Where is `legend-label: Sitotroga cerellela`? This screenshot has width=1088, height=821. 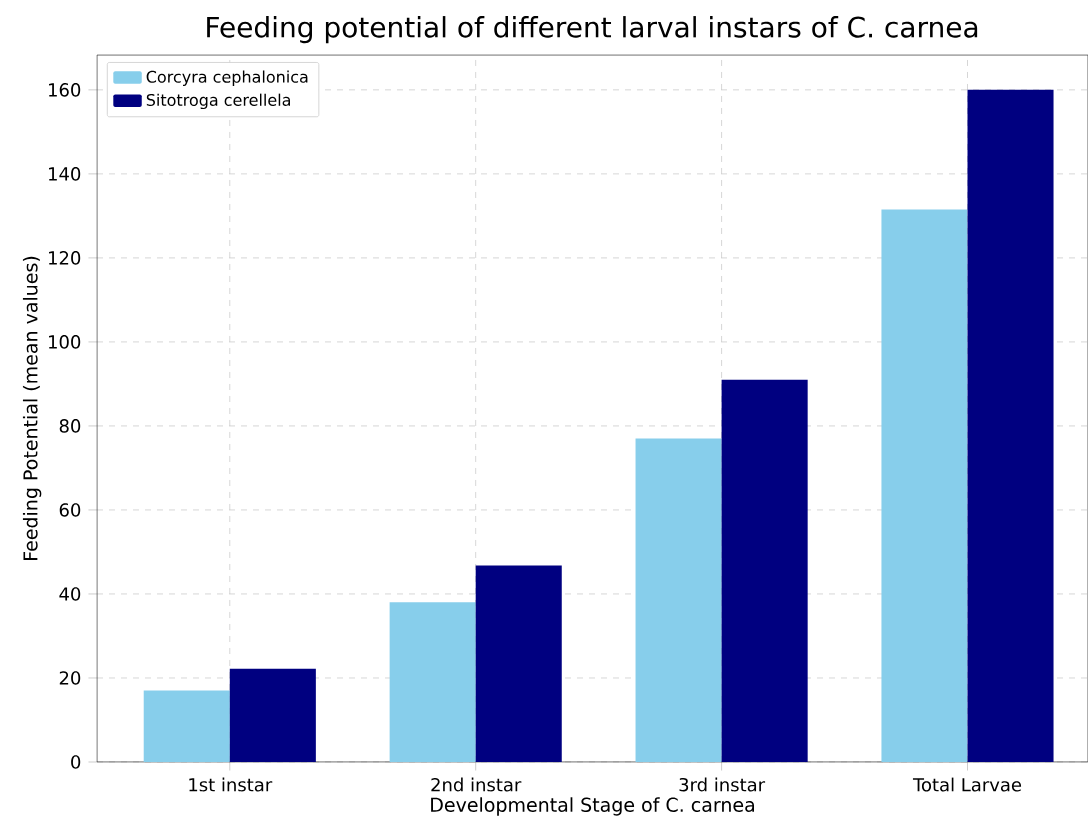 legend-label: Sitotroga cerellela is located at coordinates (218, 101).